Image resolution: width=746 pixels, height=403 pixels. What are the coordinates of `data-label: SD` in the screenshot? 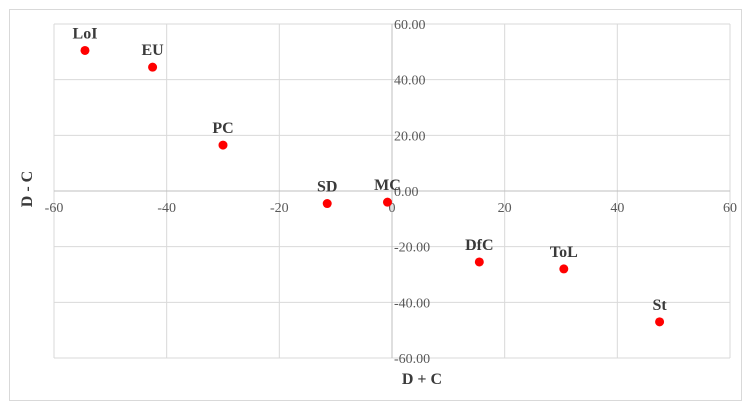 It's located at (327, 187).